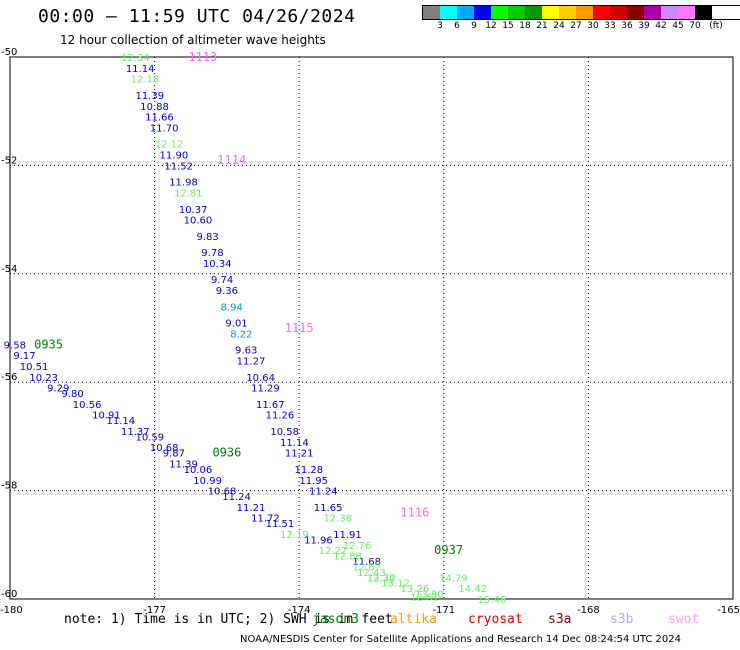  What do you see at coordinates (226, 453) in the screenshot?
I see `time-label: 0936` at bounding box center [226, 453].